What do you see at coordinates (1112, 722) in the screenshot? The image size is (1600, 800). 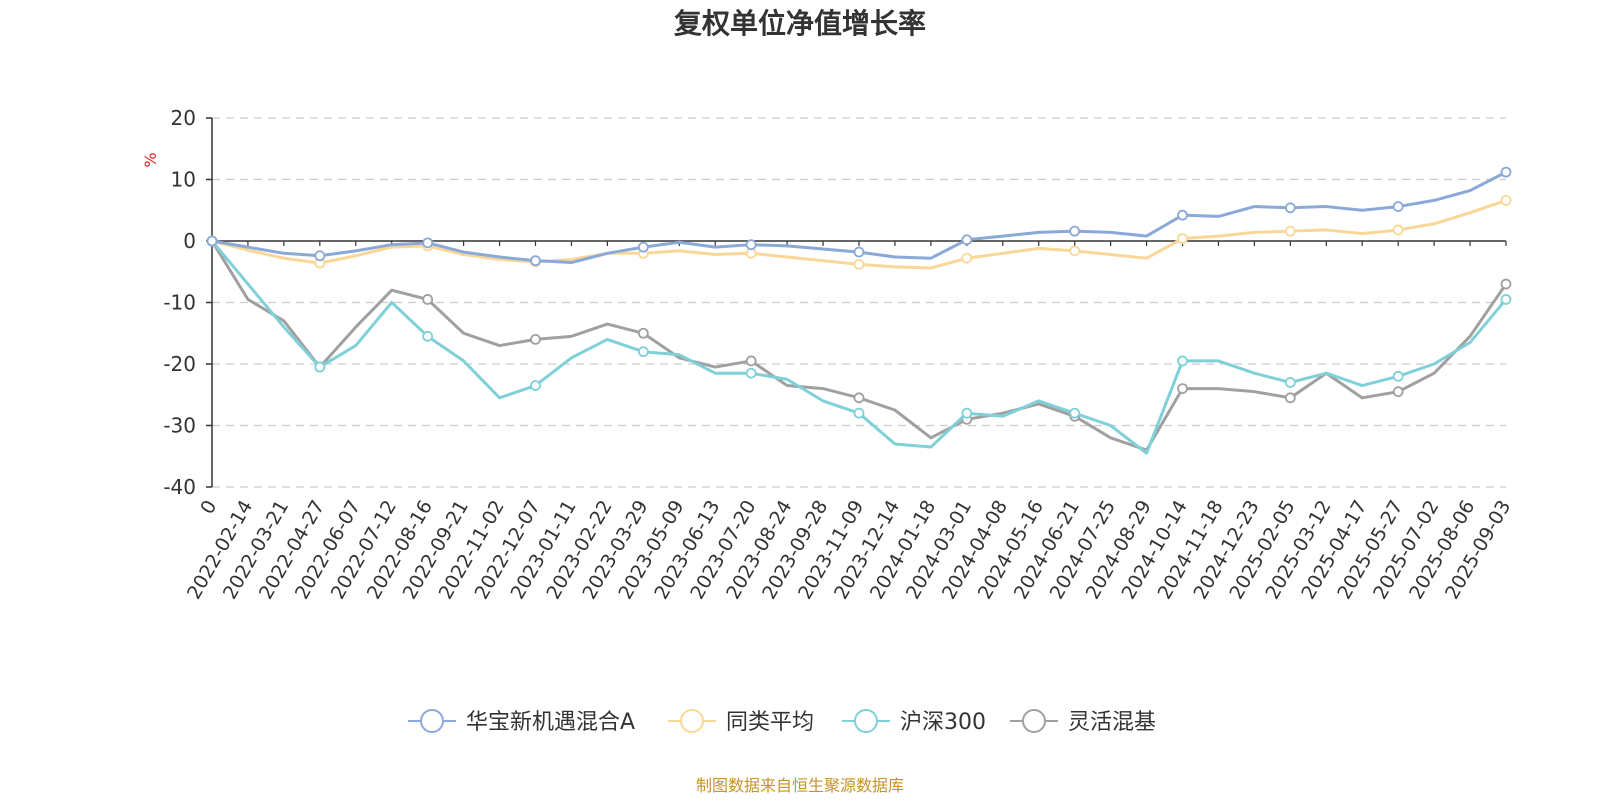 I see `legend-label: 灵活混基` at bounding box center [1112, 722].